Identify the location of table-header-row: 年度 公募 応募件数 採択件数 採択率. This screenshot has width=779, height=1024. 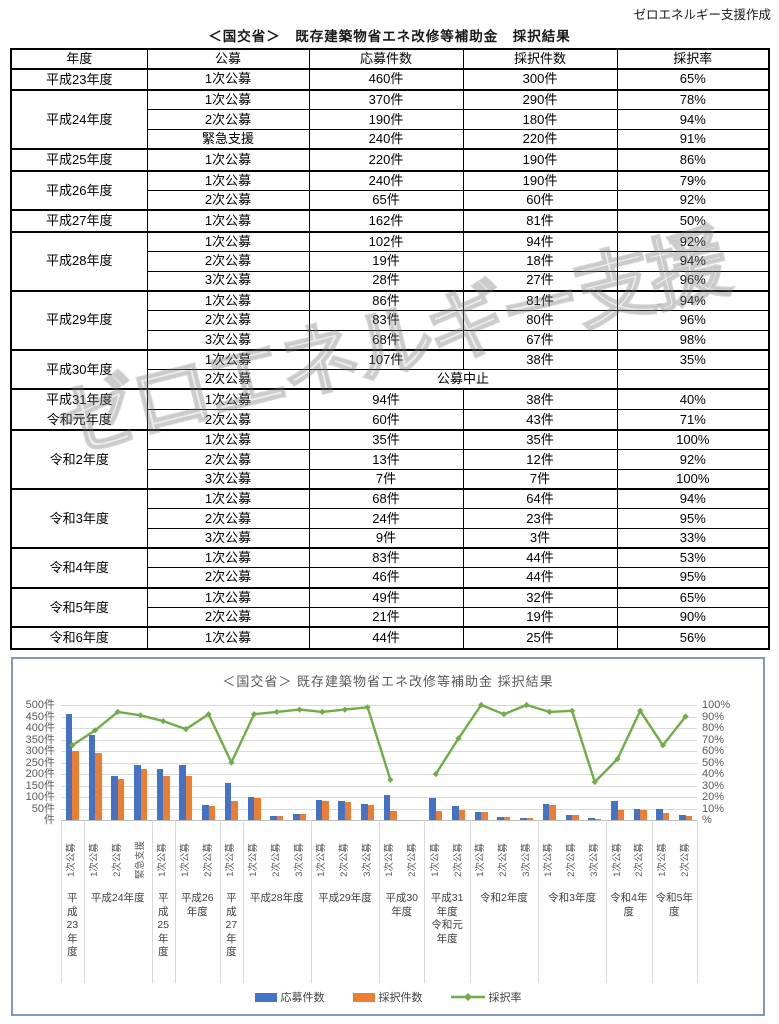
(390, 59).